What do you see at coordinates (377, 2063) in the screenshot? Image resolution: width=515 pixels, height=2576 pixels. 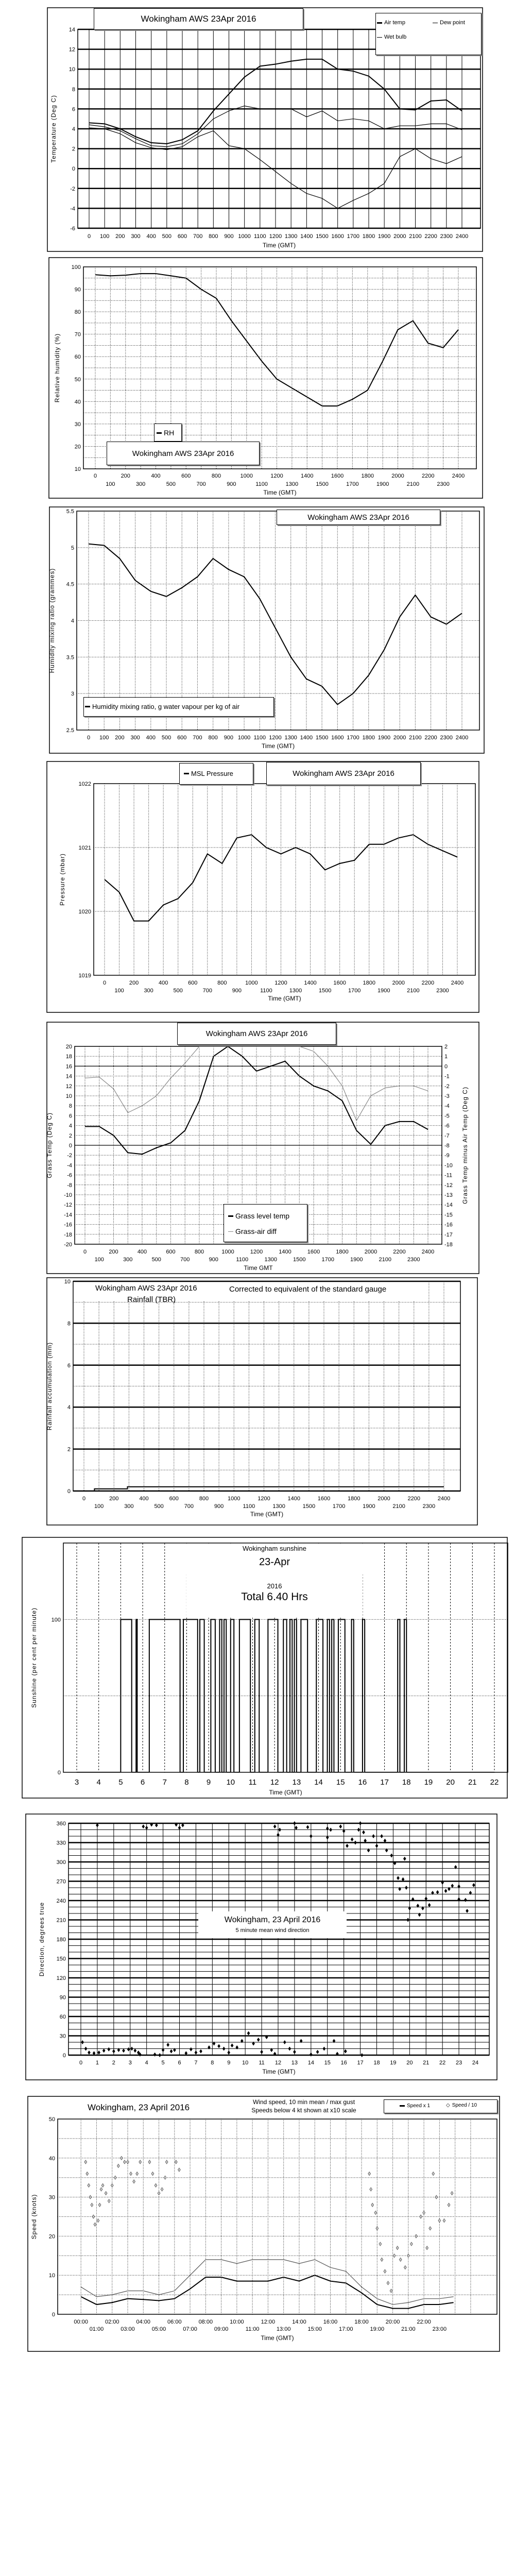 I see `x-tick-label: 18` at bounding box center [377, 2063].